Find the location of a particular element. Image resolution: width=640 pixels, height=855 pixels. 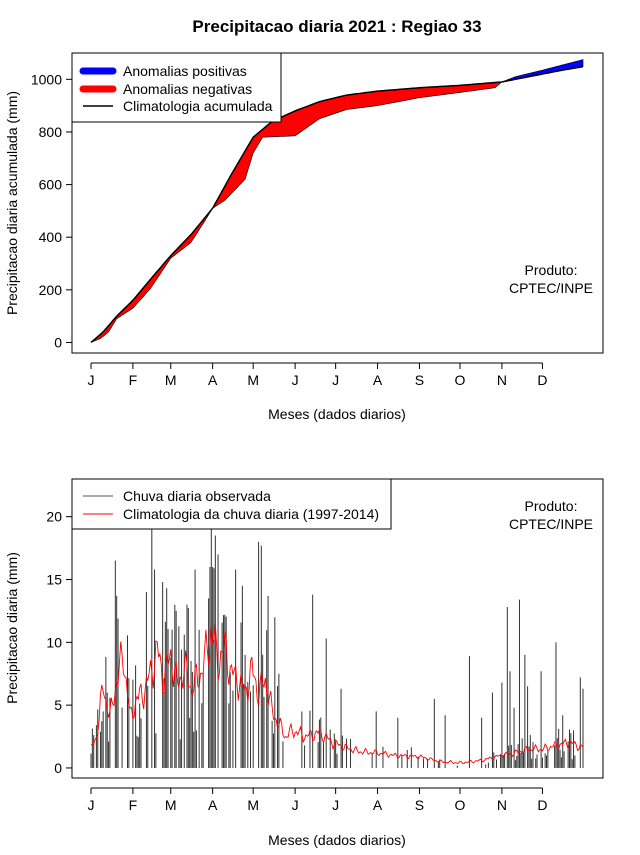

accumulated-product-source: CPTEC/INPE is located at coordinates (551, 288).